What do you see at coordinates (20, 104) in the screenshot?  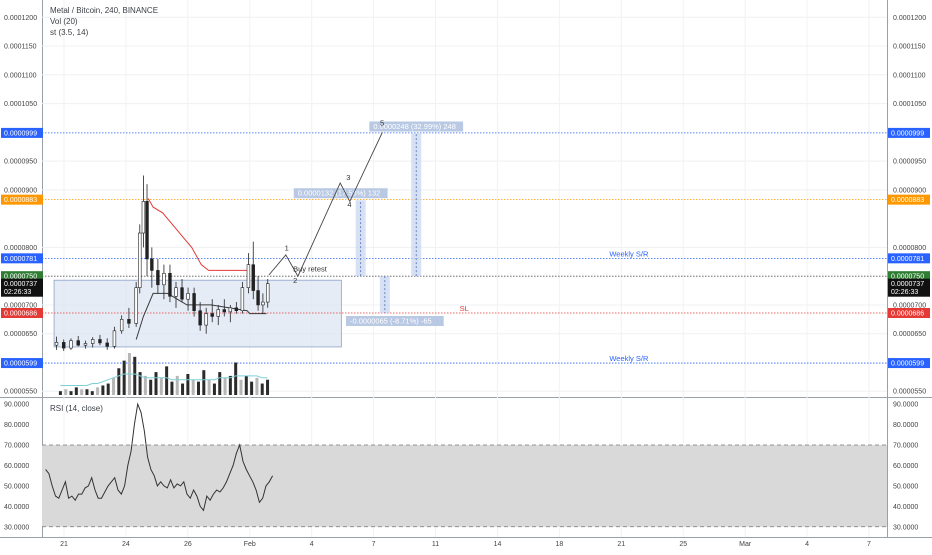 I see `y-tick-label-left: 0.0001050` at bounding box center [20, 104].